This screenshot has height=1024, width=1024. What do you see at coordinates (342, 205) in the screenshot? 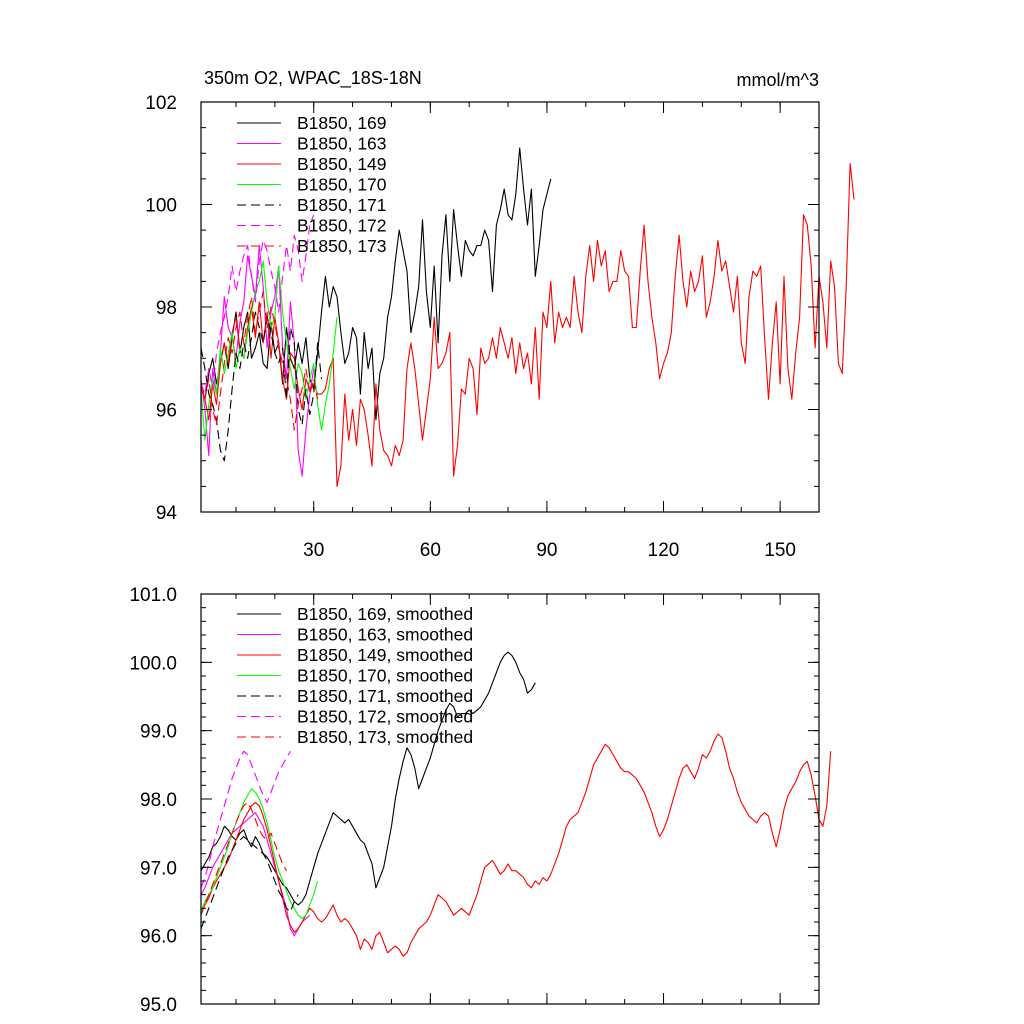
I see `legend-label: B1850, 171` at bounding box center [342, 205].